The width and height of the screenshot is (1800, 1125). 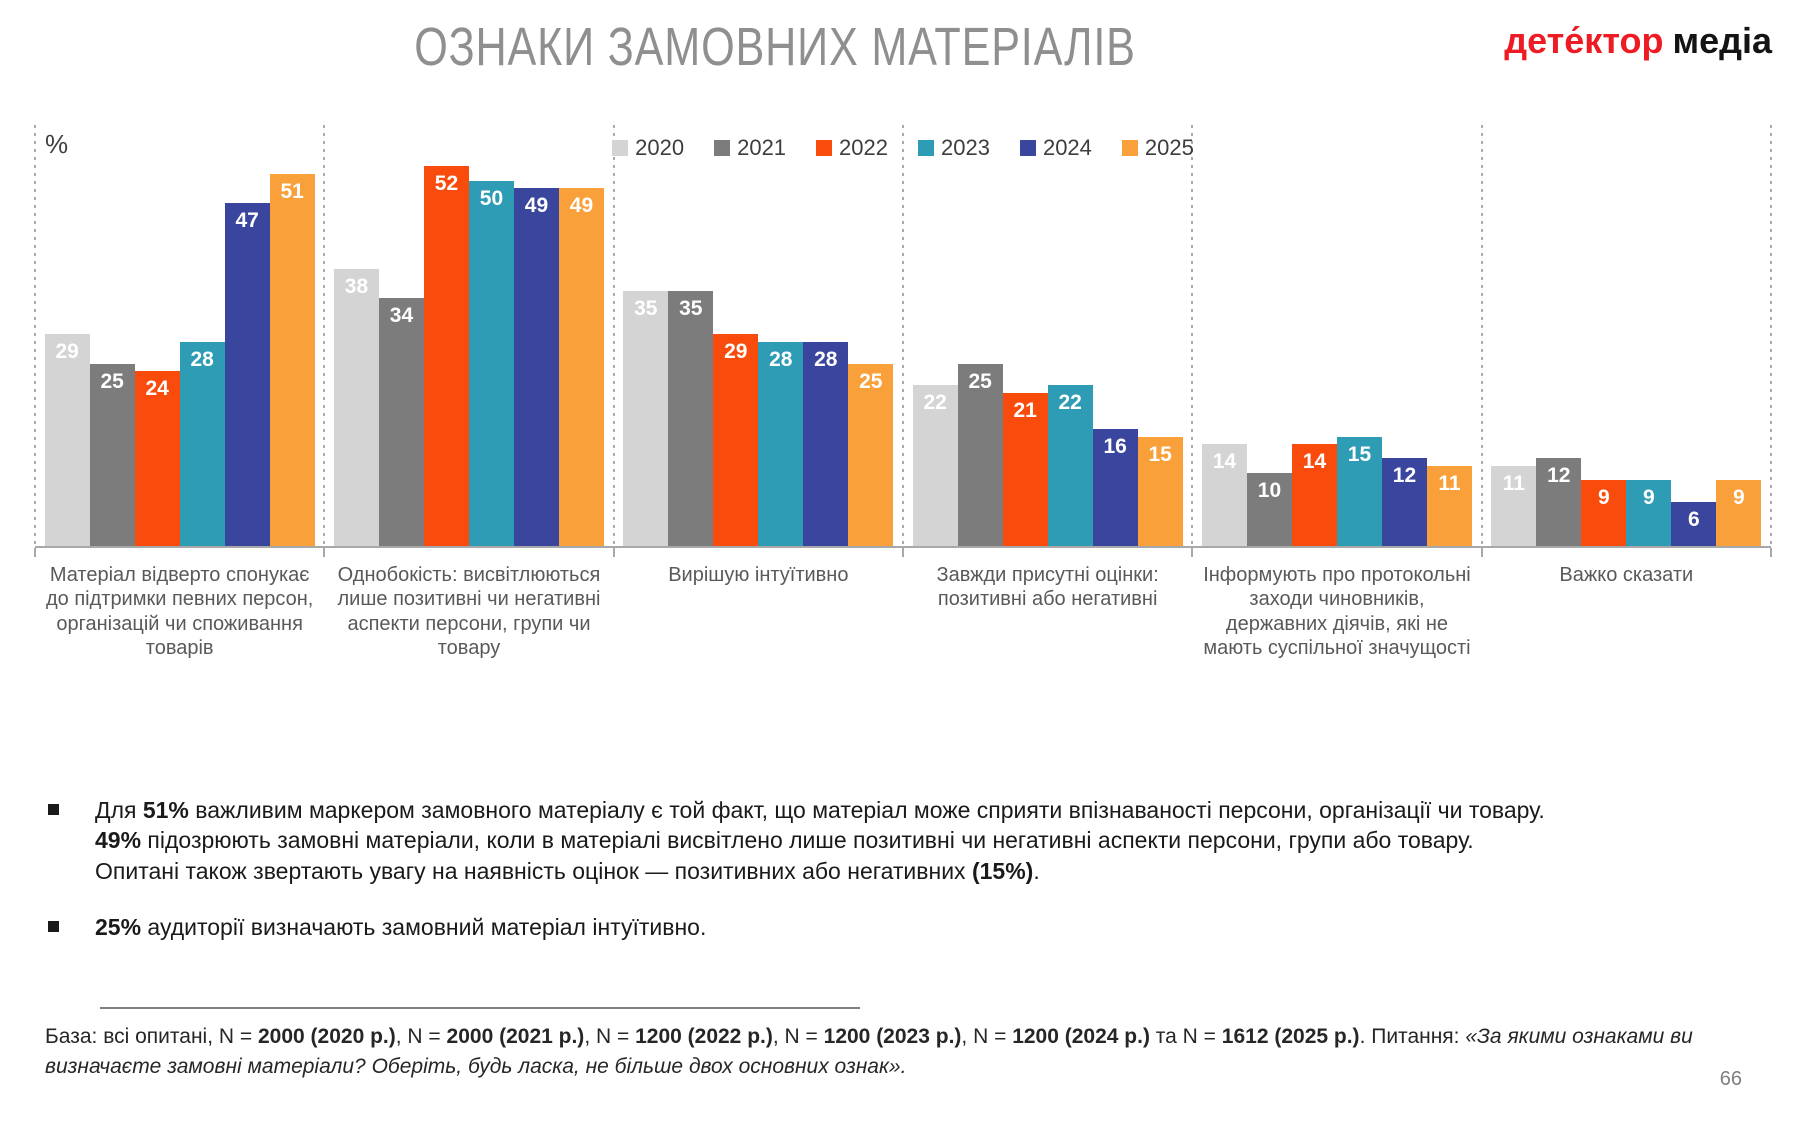 What do you see at coordinates (157, 388) in the screenshot?
I see `bar-value-label: 24` at bounding box center [157, 388].